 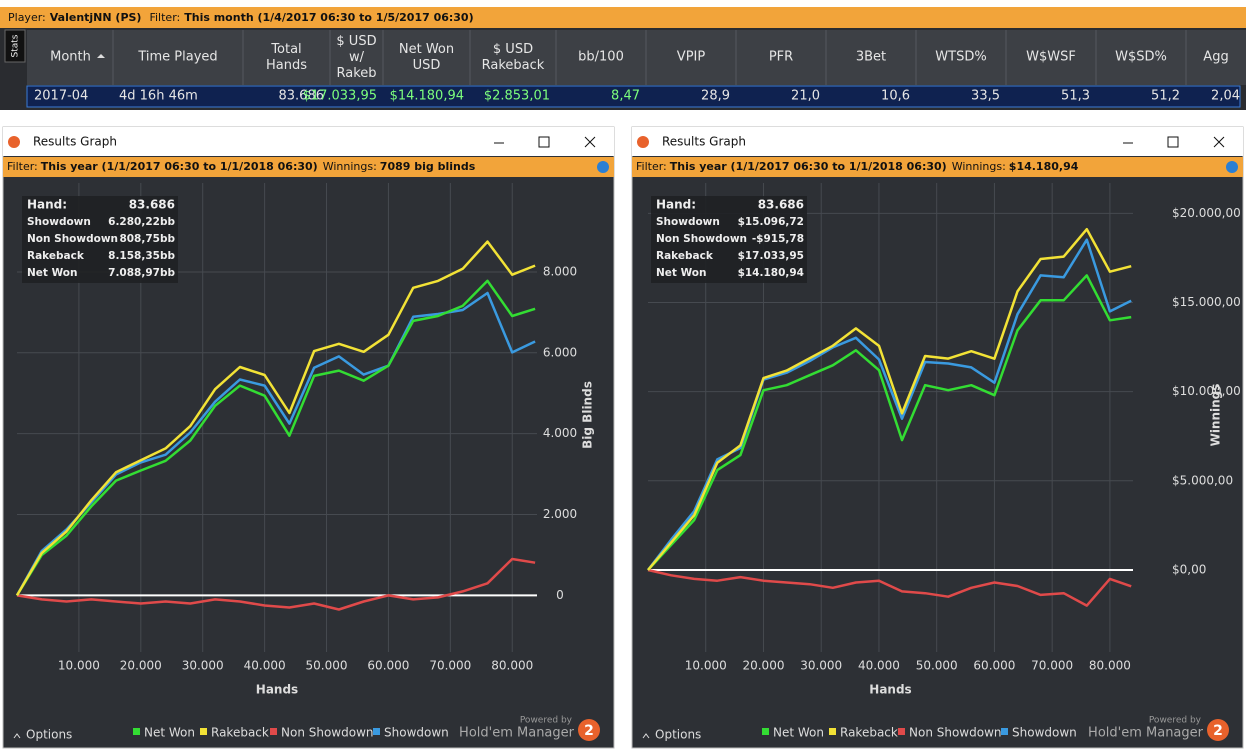 What do you see at coordinates (560, 433) in the screenshot?
I see `y-tick-label: 4.000` at bounding box center [560, 433].